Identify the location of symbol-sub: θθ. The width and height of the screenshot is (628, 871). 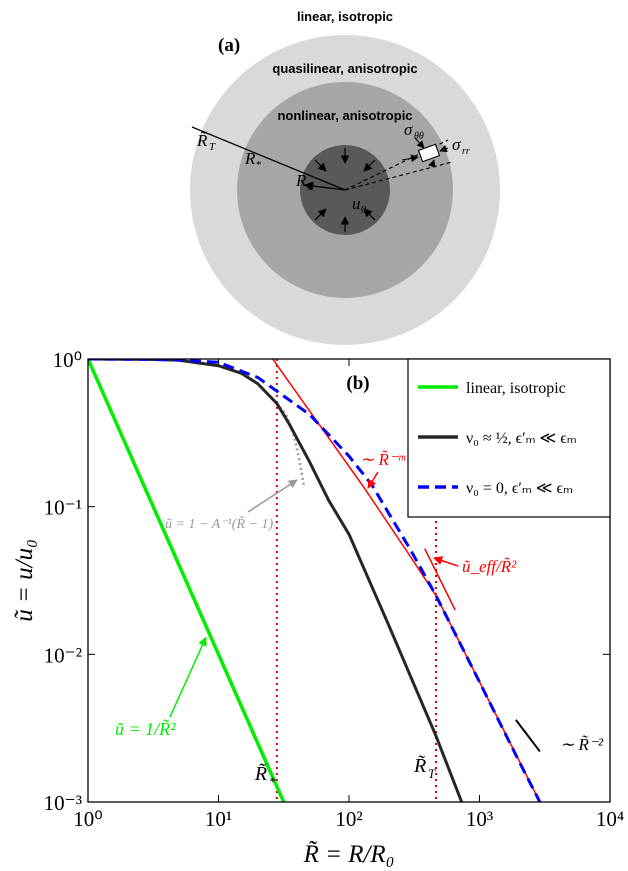
(419, 136).